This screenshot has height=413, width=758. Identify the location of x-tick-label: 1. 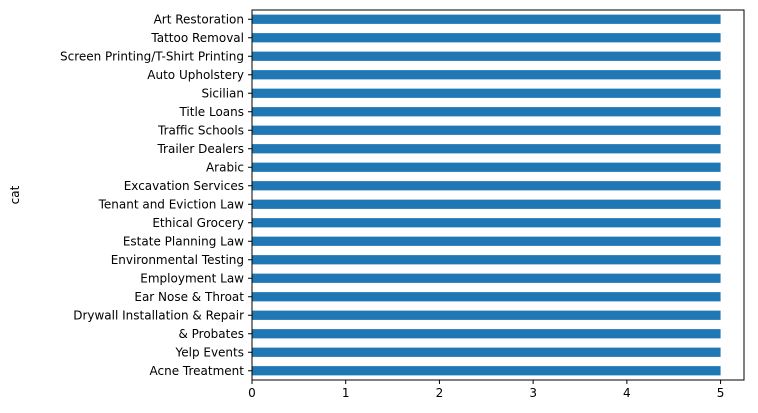
(346, 393).